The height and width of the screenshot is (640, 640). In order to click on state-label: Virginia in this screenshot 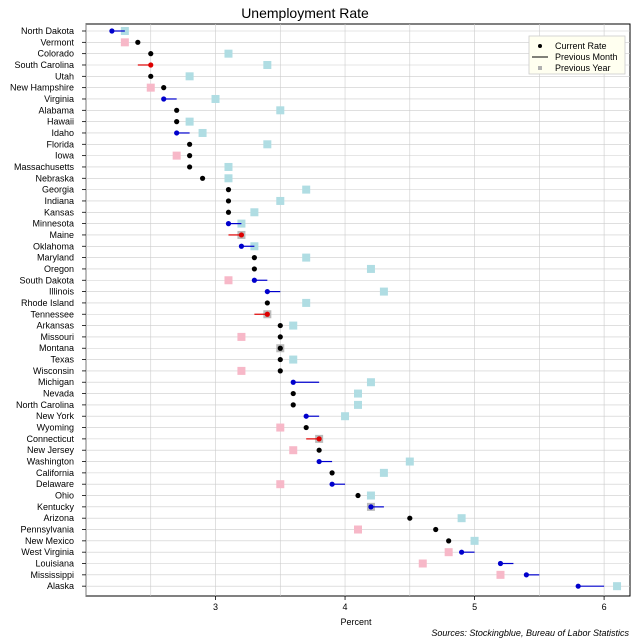, I will do `click(59, 99)`.